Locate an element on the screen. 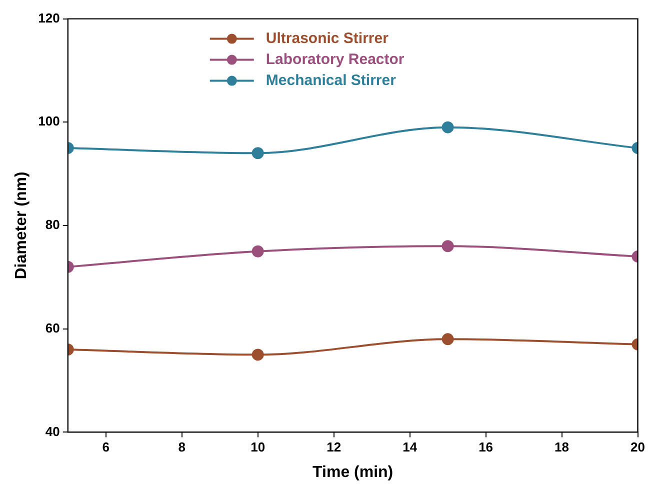 This screenshot has width=656, height=494. x-tick-label: 20 is located at coordinates (638, 447).